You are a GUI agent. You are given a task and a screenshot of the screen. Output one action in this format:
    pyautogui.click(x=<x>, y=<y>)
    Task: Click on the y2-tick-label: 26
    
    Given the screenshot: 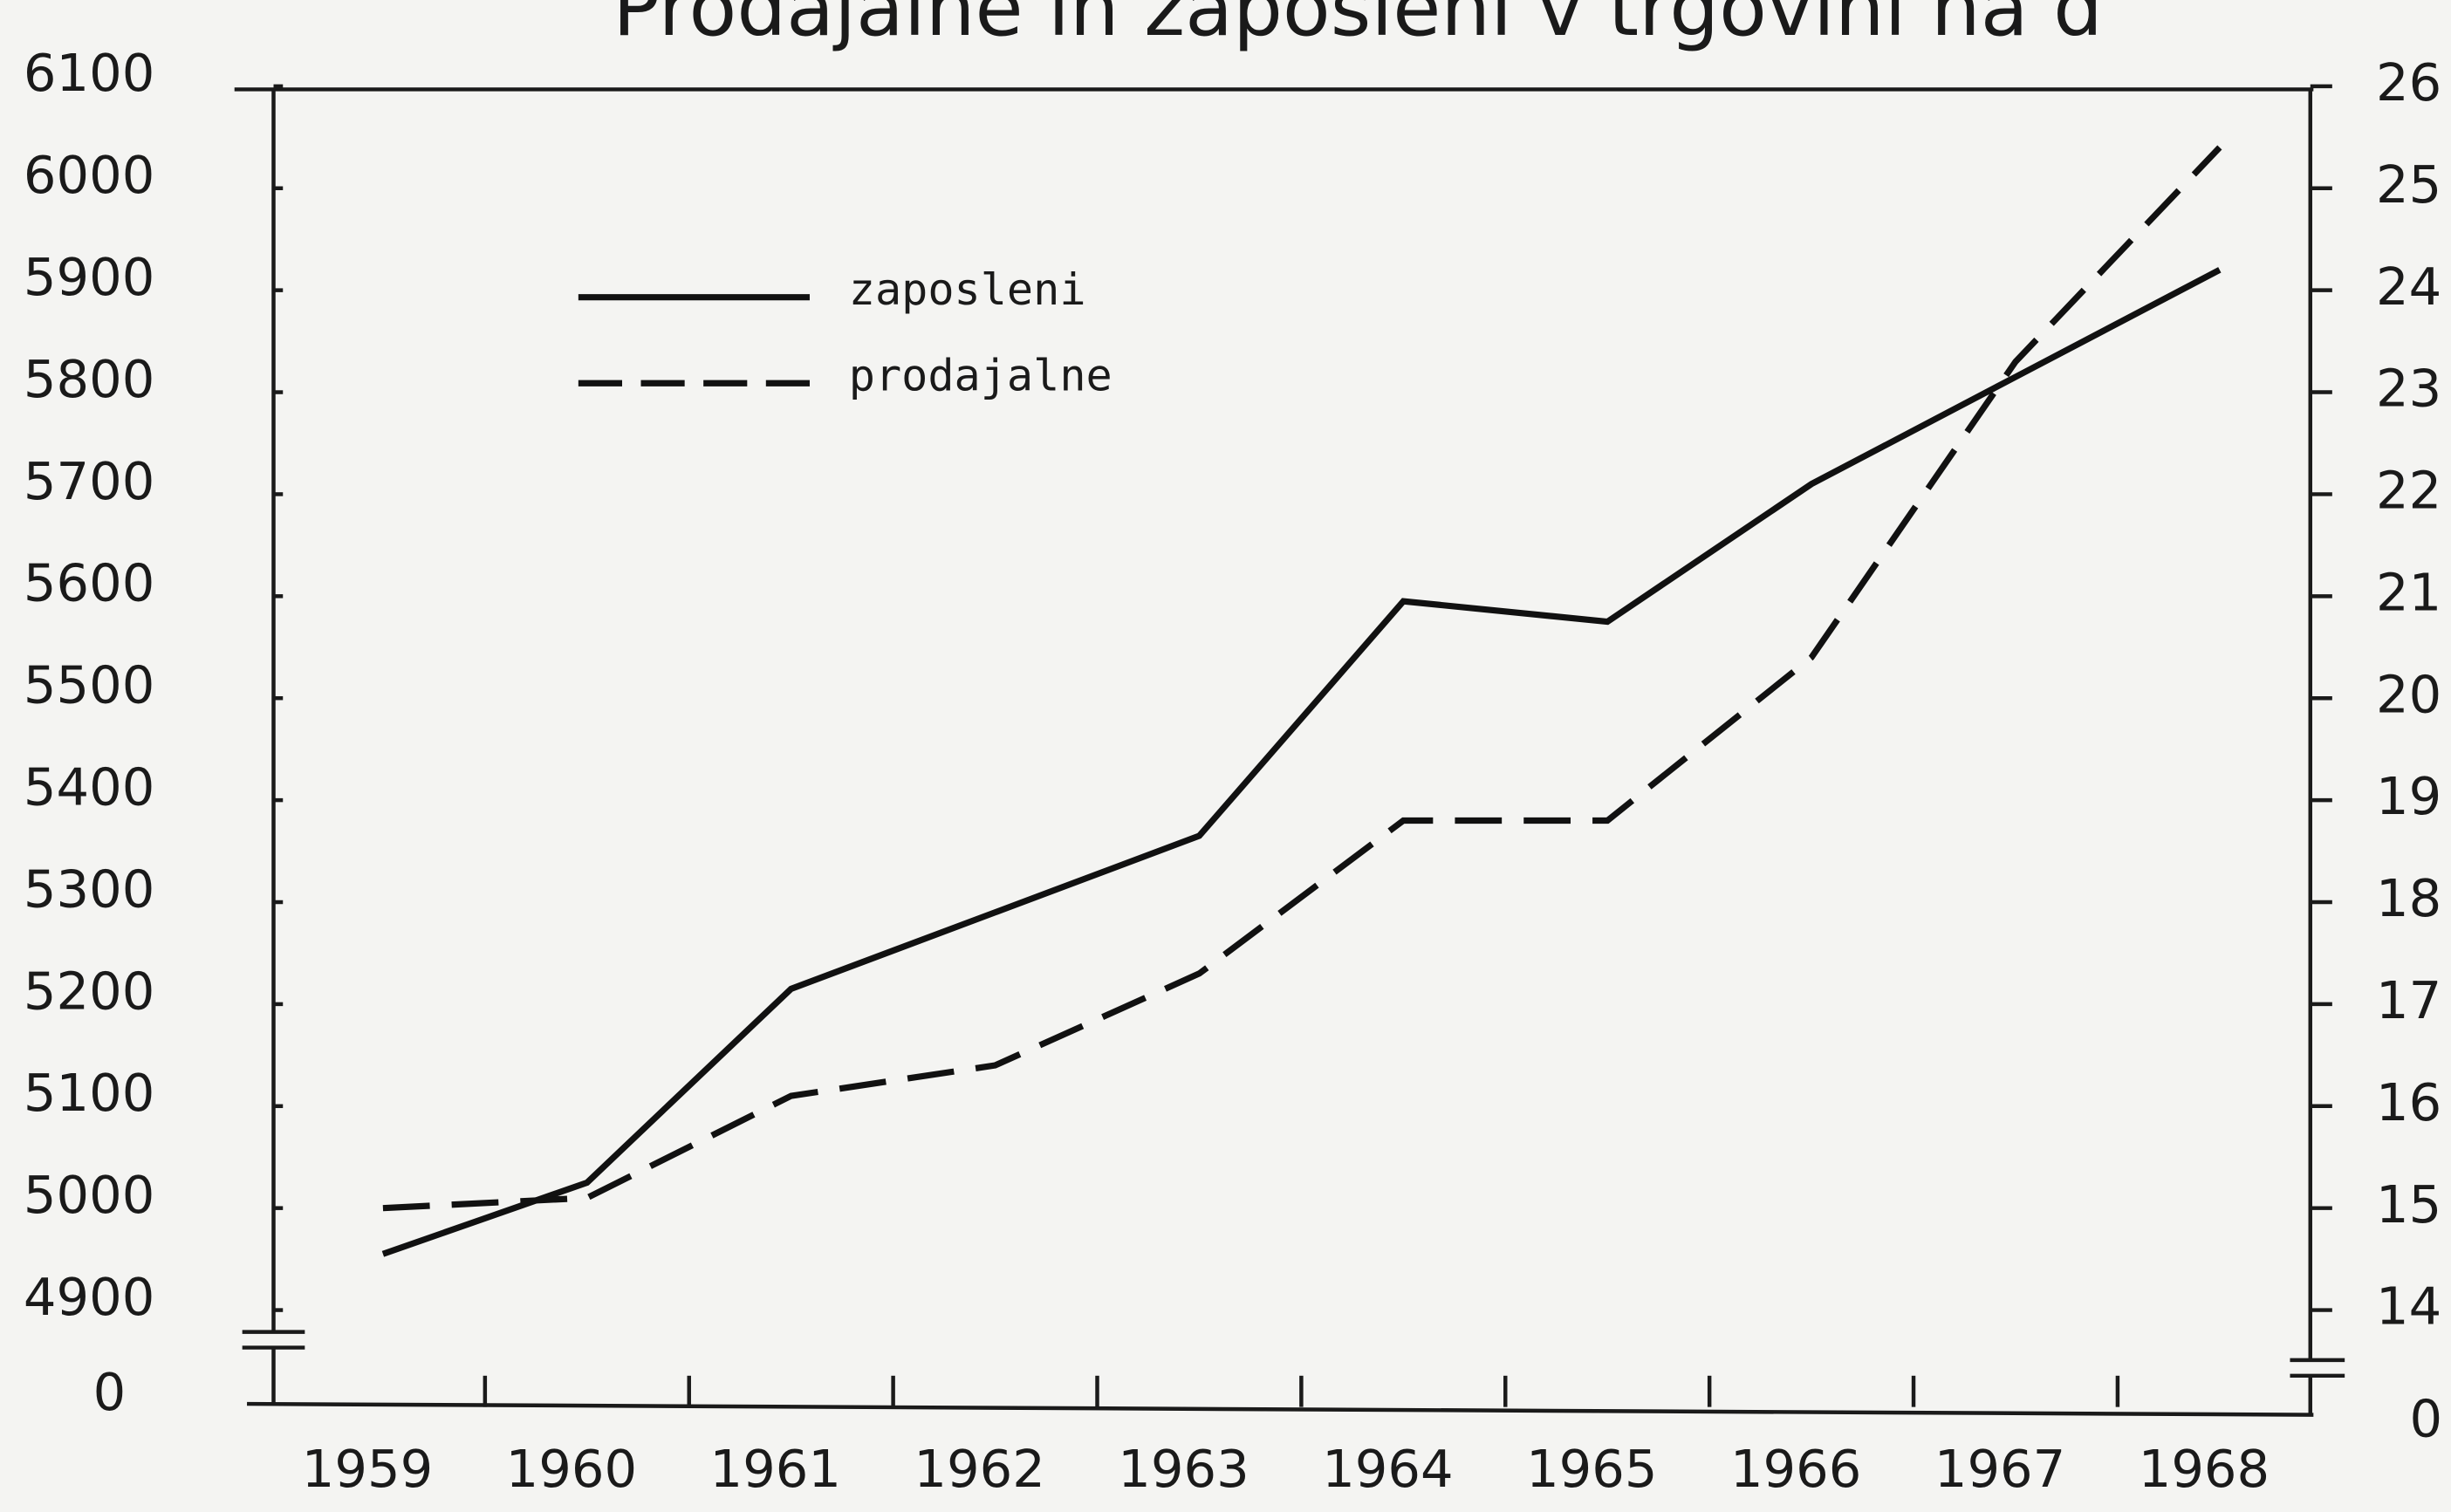 What is the action you would take?
    pyautogui.click(x=2408, y=82)
    